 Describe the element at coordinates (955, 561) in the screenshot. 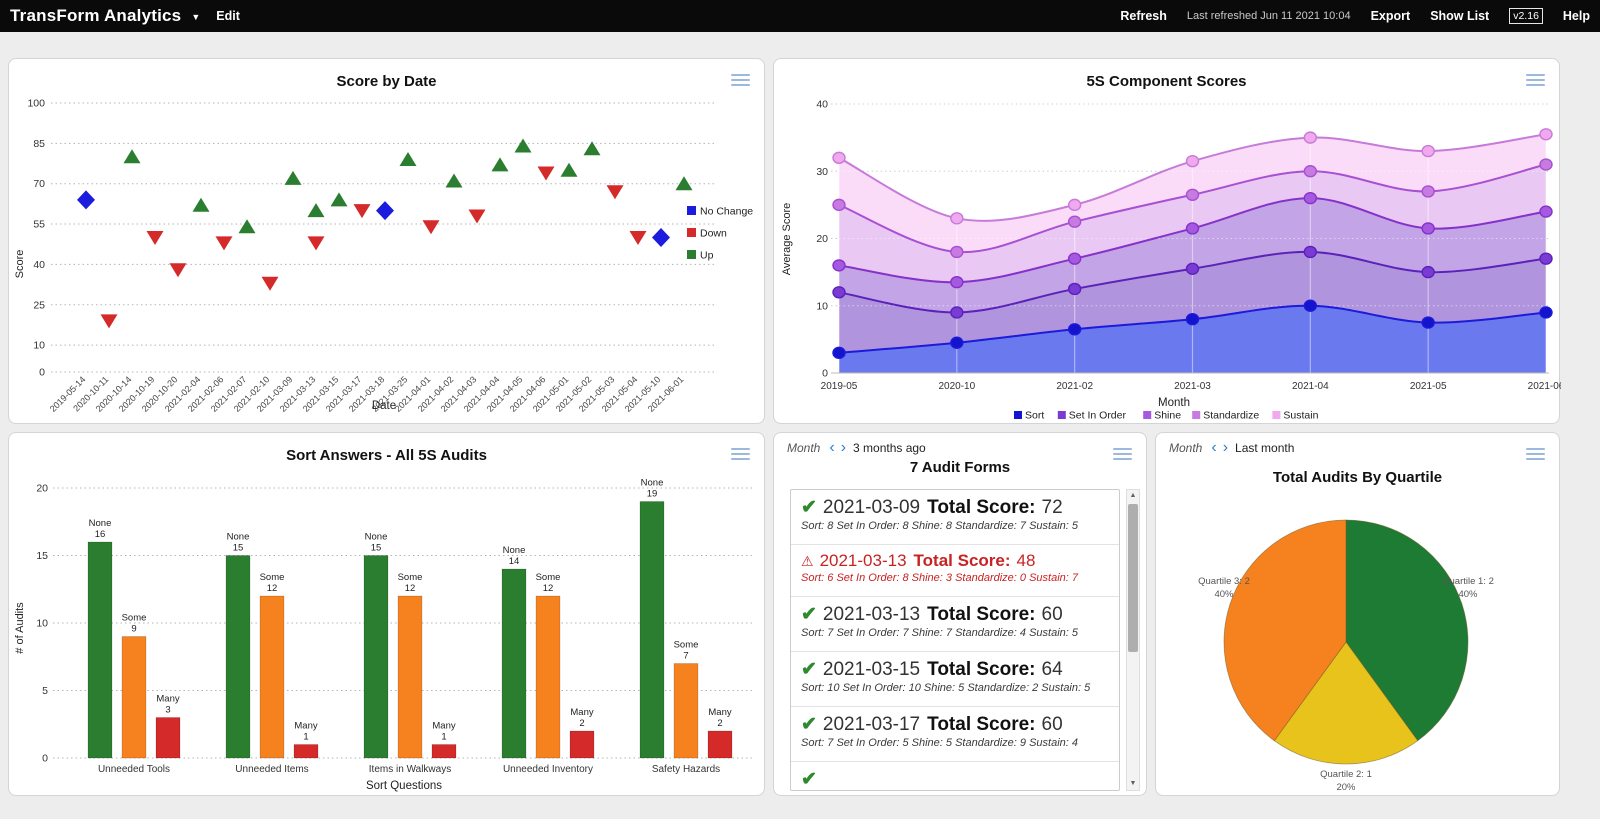

I see `audit-item-header: ⚠ 2021-03-13 Total Score: 48` at that location.